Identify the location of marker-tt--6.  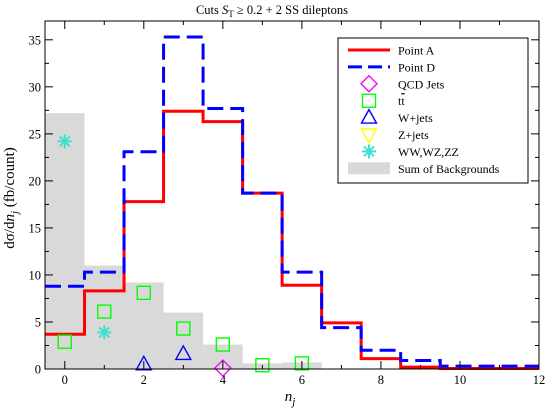
(302, 363).